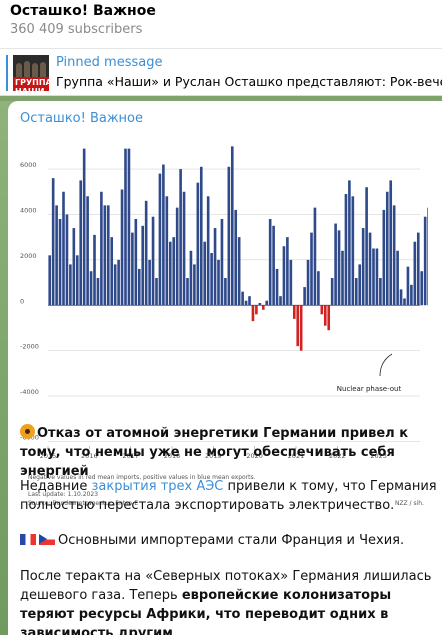  Describe the element at coordinates (89, 456) in the screenshot. I see `x-tick-label: 2016` at that location.